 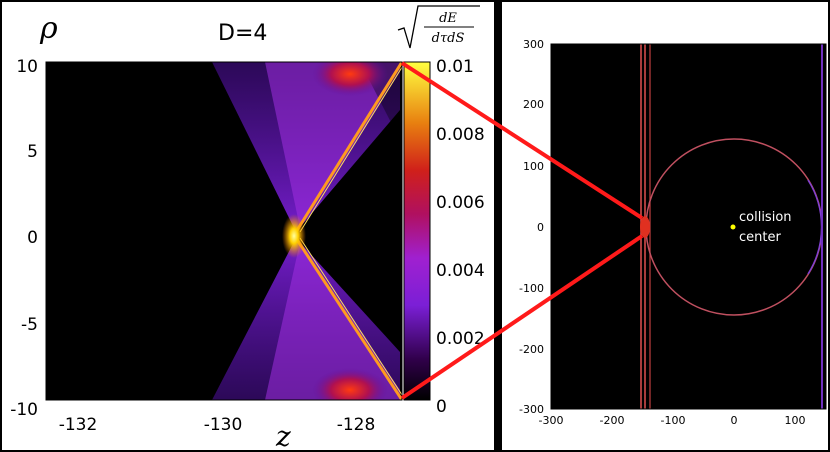 What do you see at coordinates (460, 135) in the screenshot?
I see `colorbar-tick-label: 0.008` at bounding box center [460, 135].